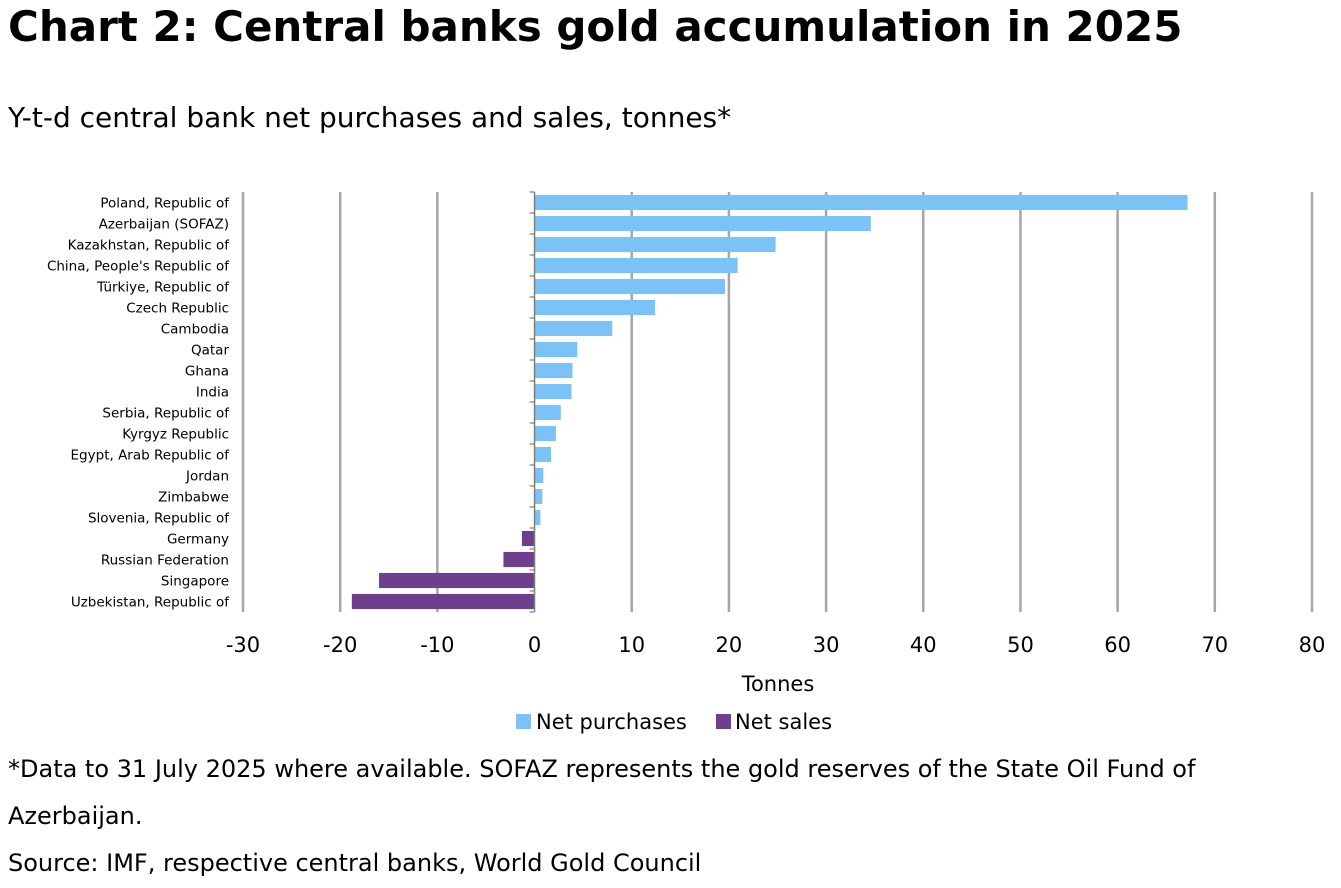 The height and width of the screenshot is (888, 1341). Describe the element at coordinates (534, 645) in the screenshot. I see `x-tick-label: 0` at that location.